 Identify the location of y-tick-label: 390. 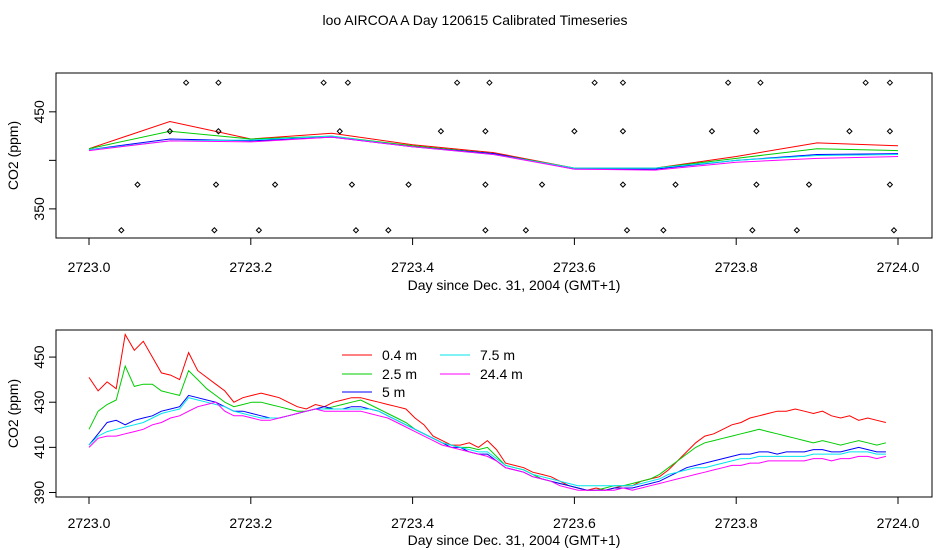
(39, 493).